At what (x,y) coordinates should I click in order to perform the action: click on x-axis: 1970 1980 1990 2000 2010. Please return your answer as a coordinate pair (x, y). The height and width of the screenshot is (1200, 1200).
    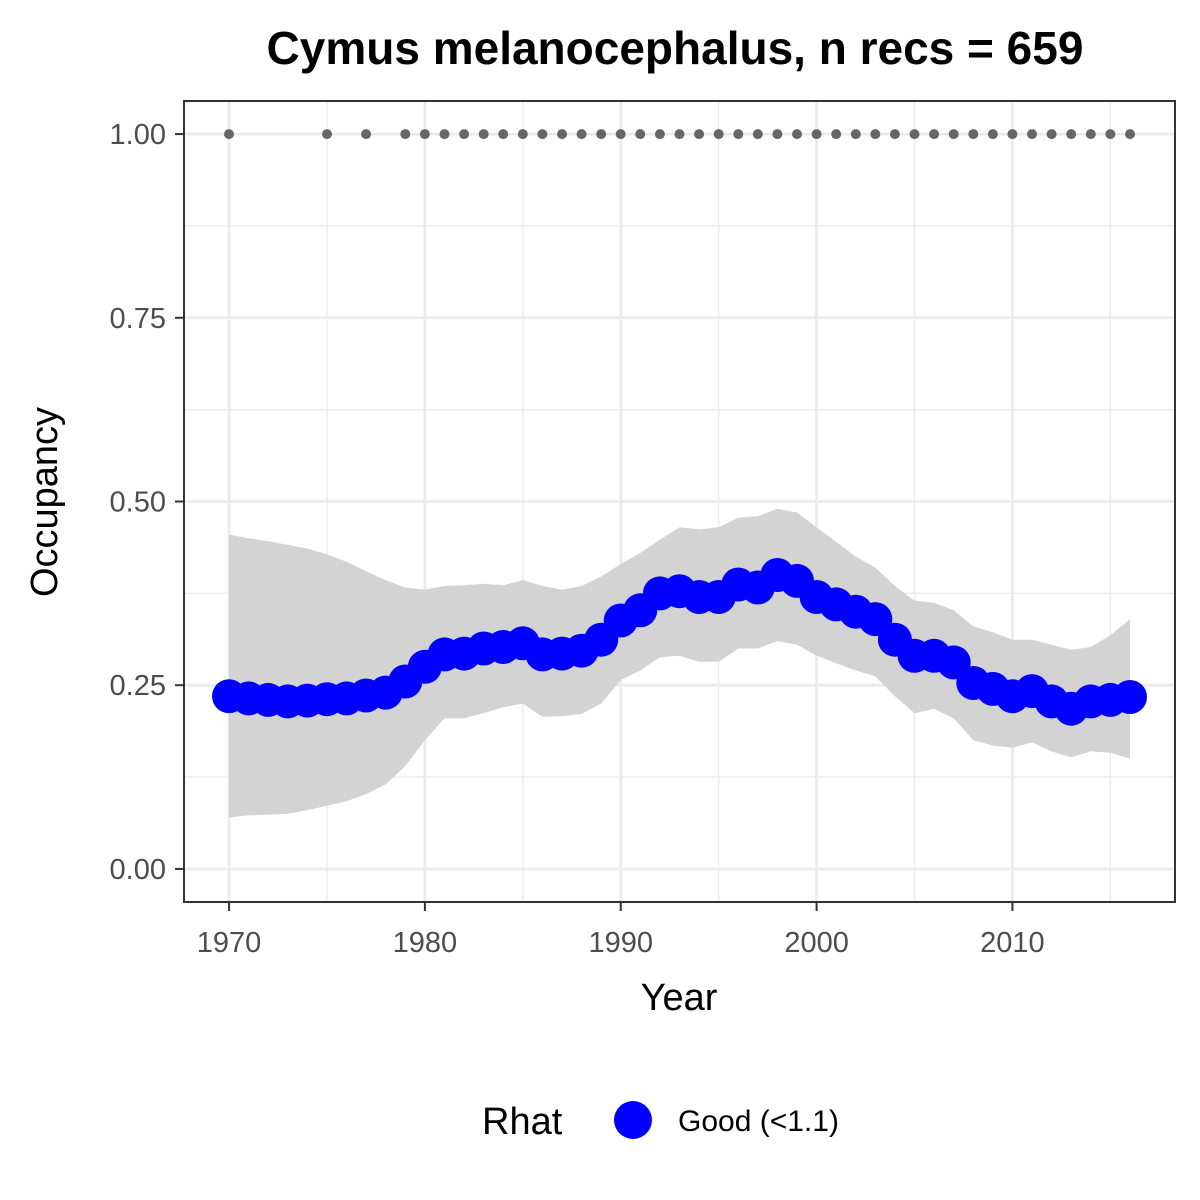
    Looking at the image, I should click on (621, 930).